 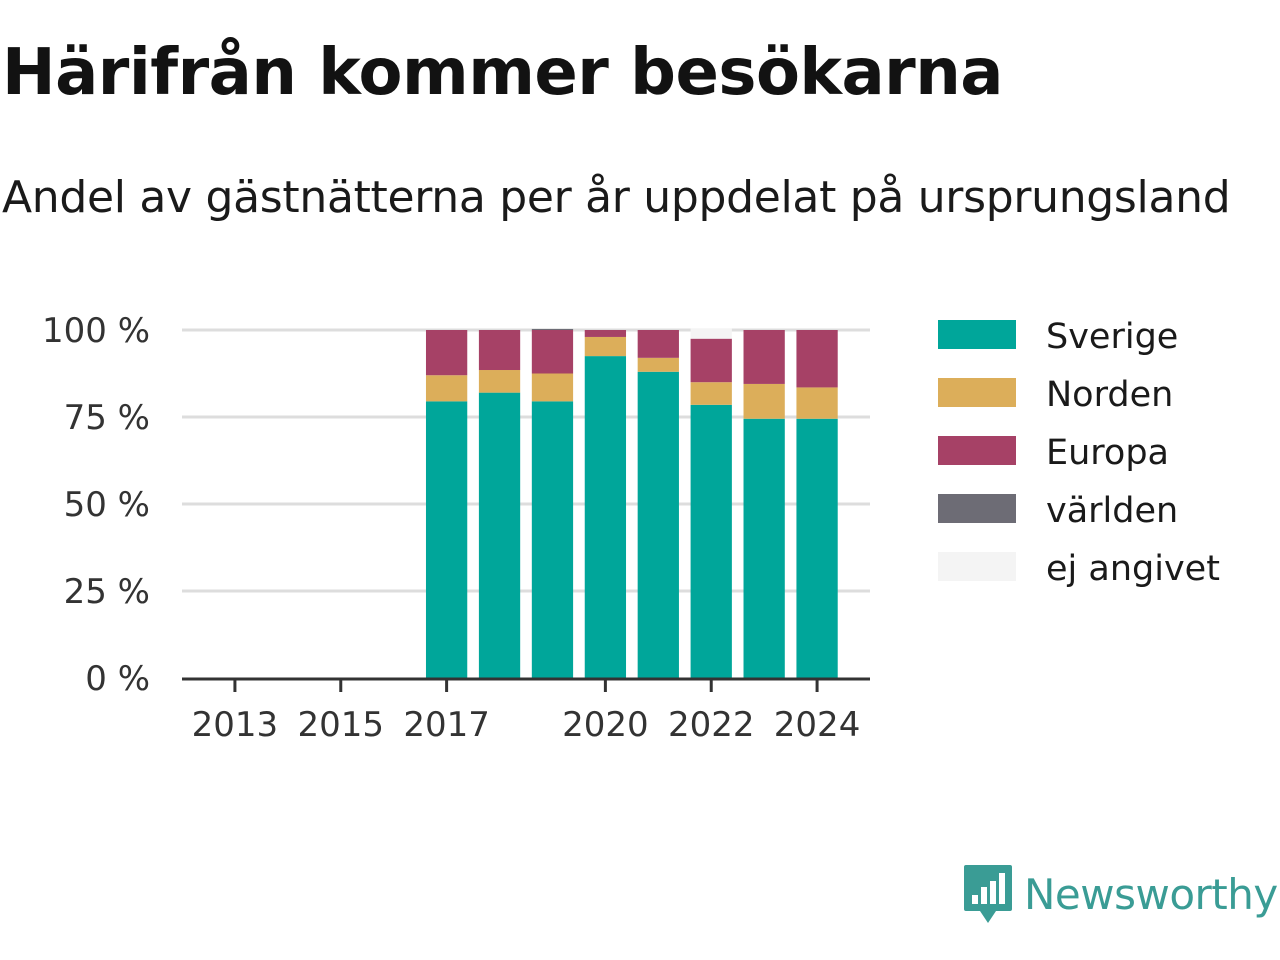 I want to click on chart-title: Härifrån kommer besökarna, so click(x=502, y=73).